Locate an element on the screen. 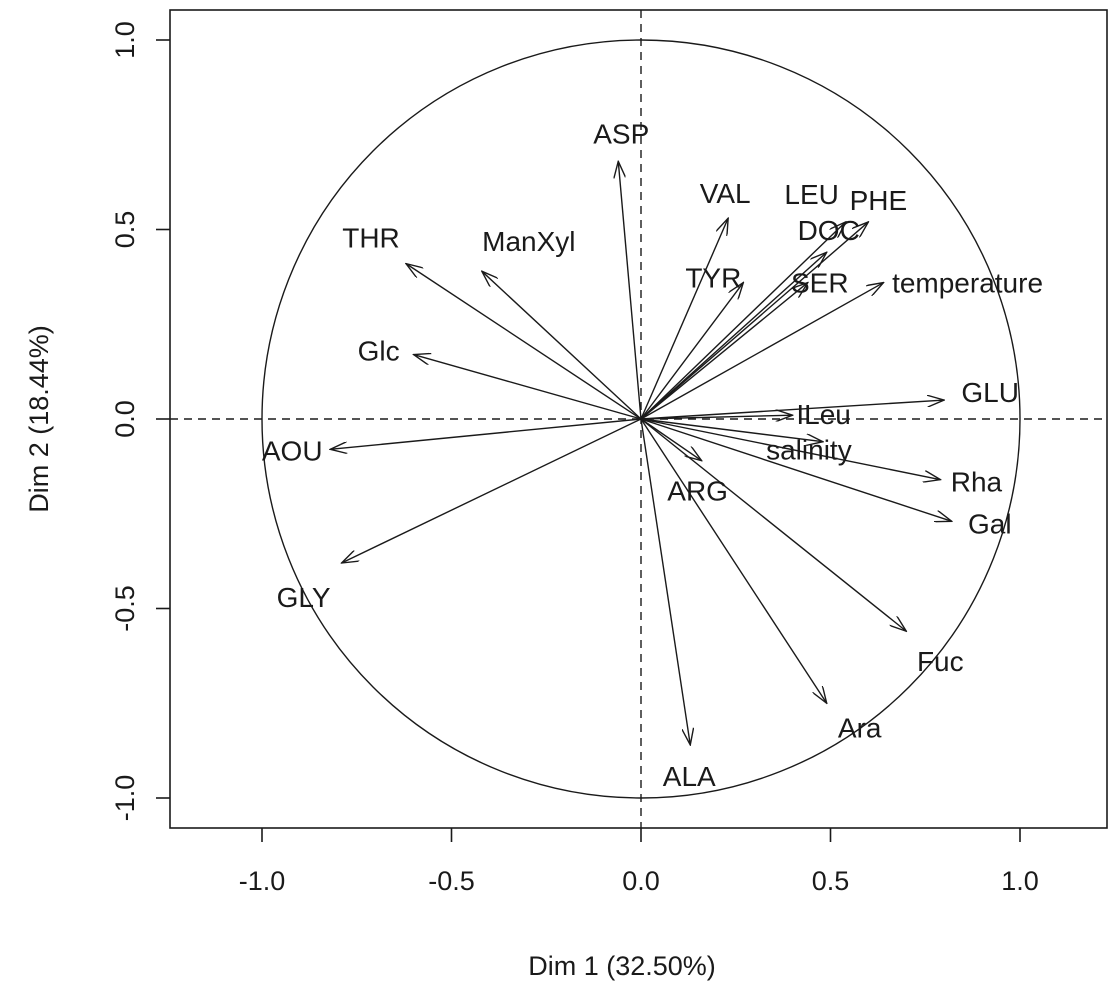 The image size is (1108, 994). label-gly: GLY is located at coordinates (304, 597).